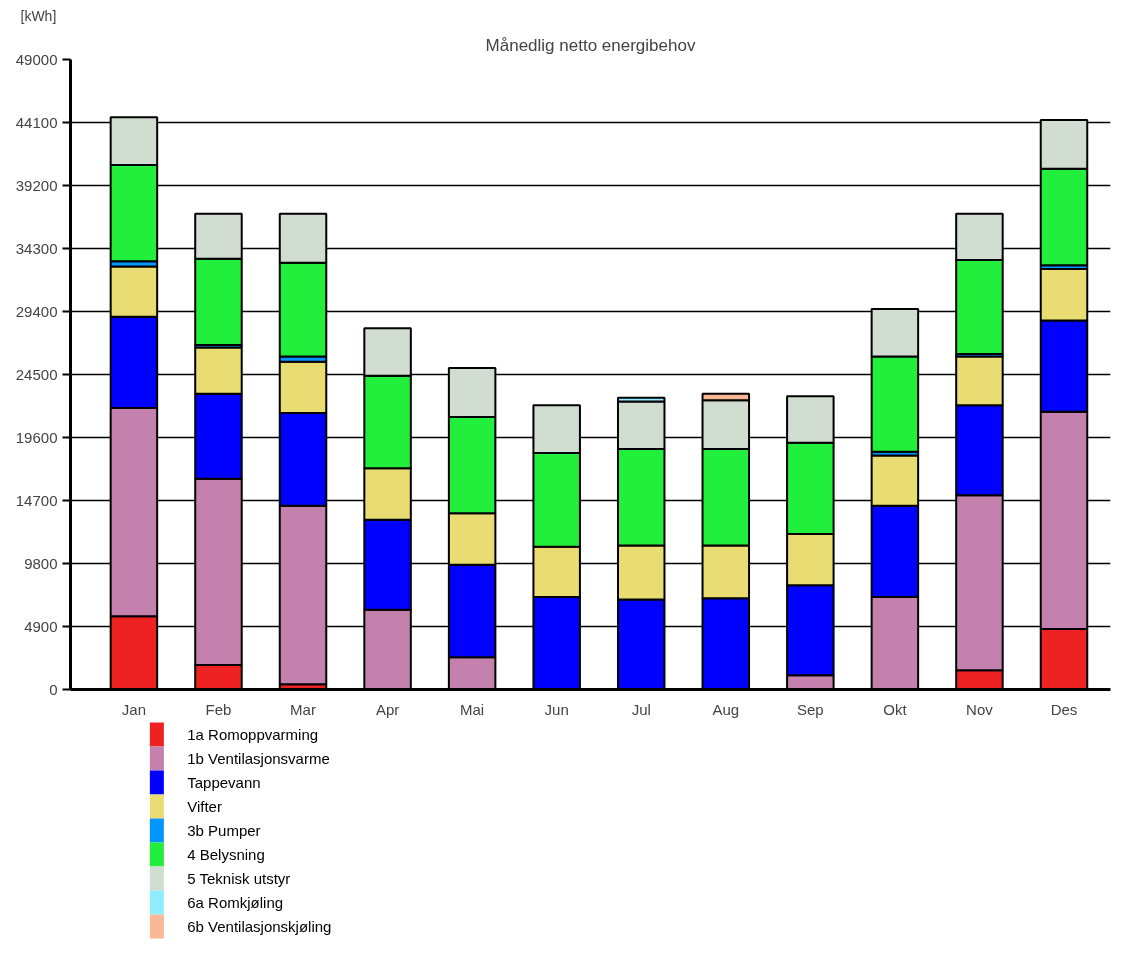 Image resolution: width=1139 pixels, height=976 pixels. Describe the element at coordinates (239, 878) in the screenshot. I see `legend-label: 5 Teknisk utstyr` at that location.